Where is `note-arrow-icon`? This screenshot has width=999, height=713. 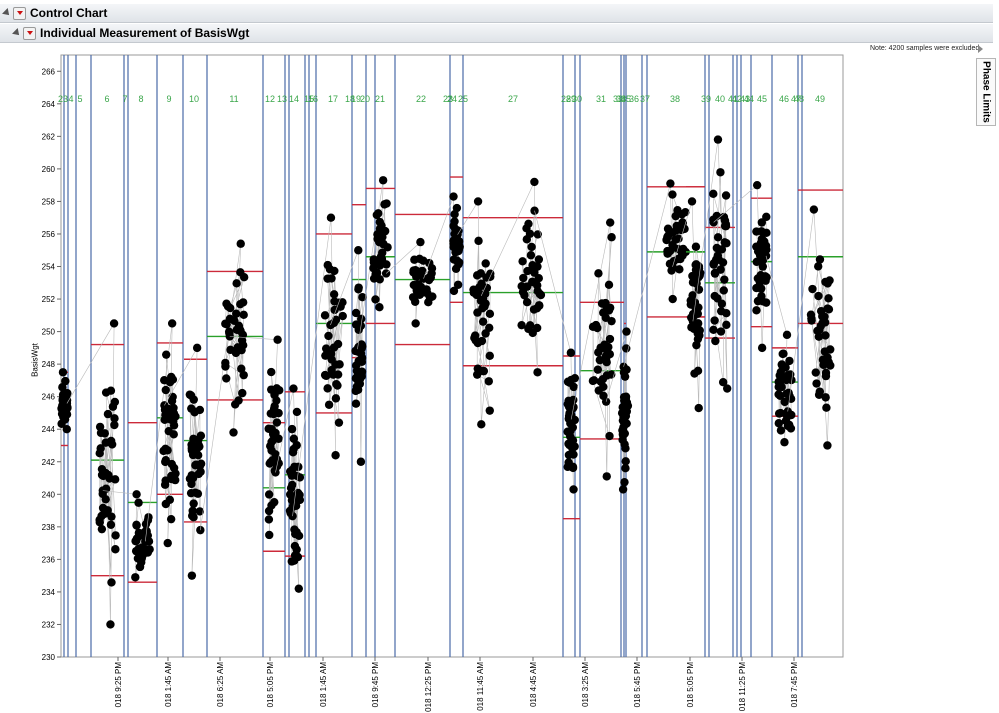 note-arrow-icon is located at coordinates (980, 49).